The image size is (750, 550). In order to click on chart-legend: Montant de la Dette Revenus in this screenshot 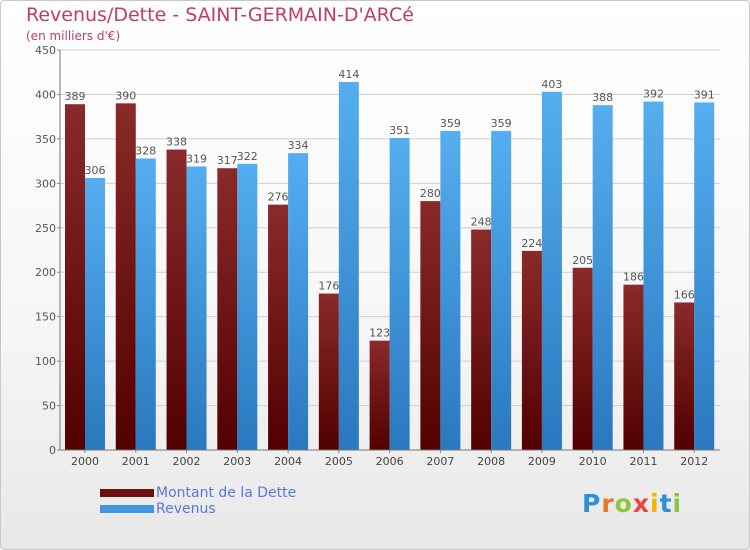, I will do `click(198, 501)`.